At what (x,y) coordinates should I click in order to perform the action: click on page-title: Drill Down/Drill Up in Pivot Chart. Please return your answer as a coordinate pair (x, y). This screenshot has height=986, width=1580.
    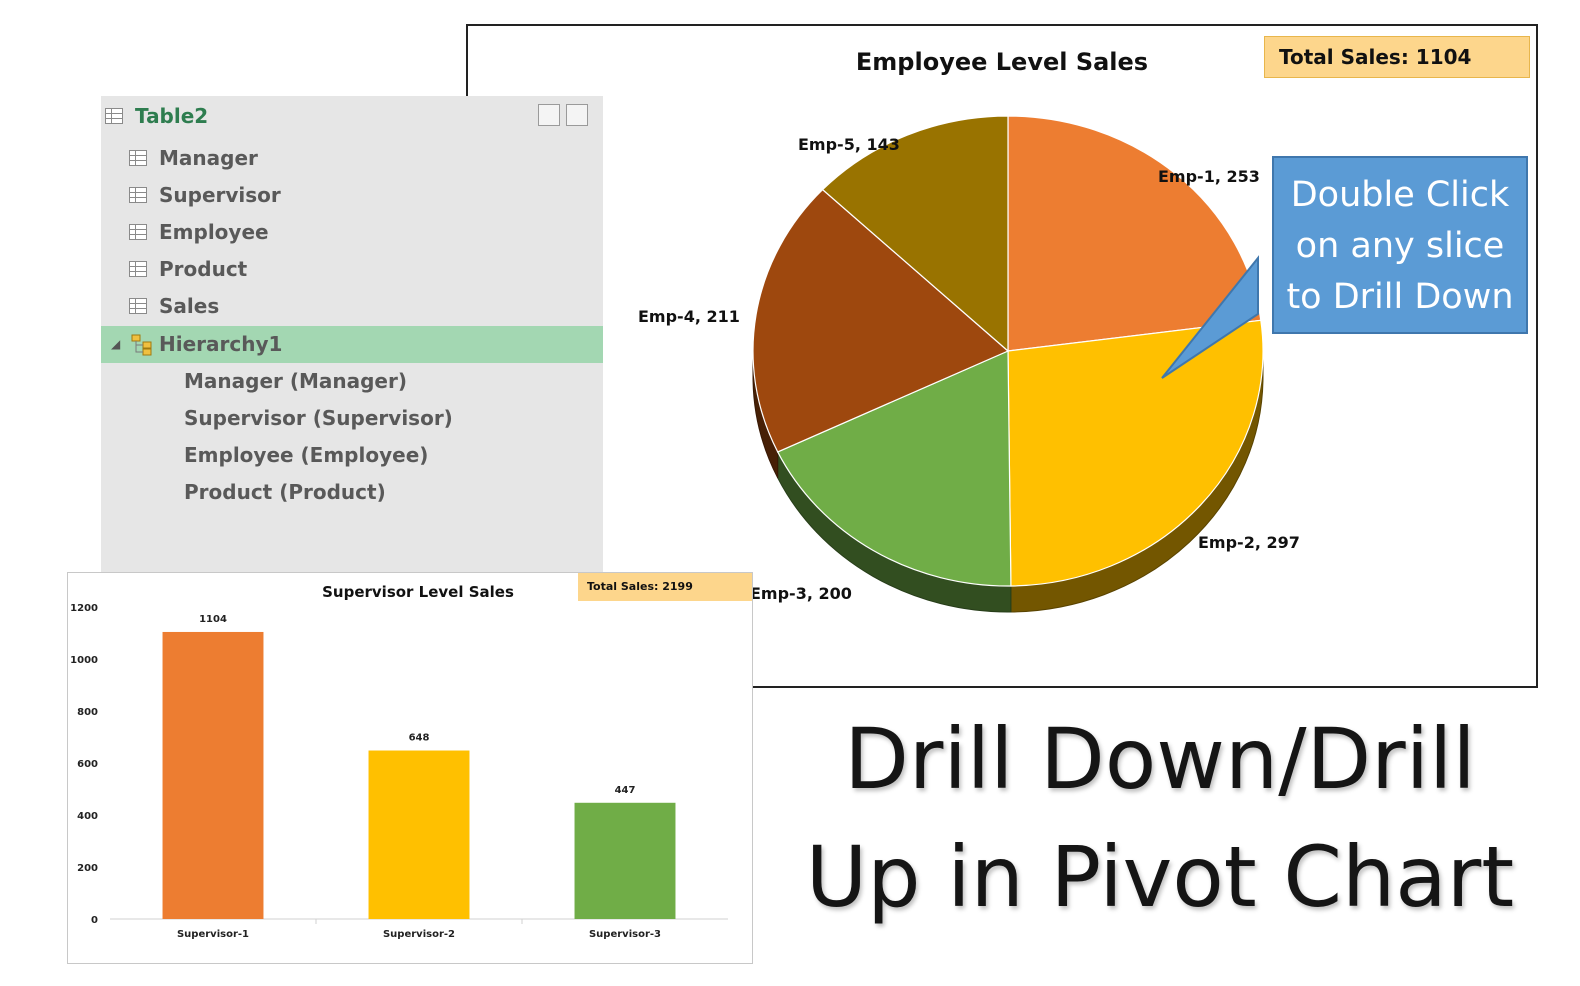
    Looking at the image, I should click on (1160, 818).